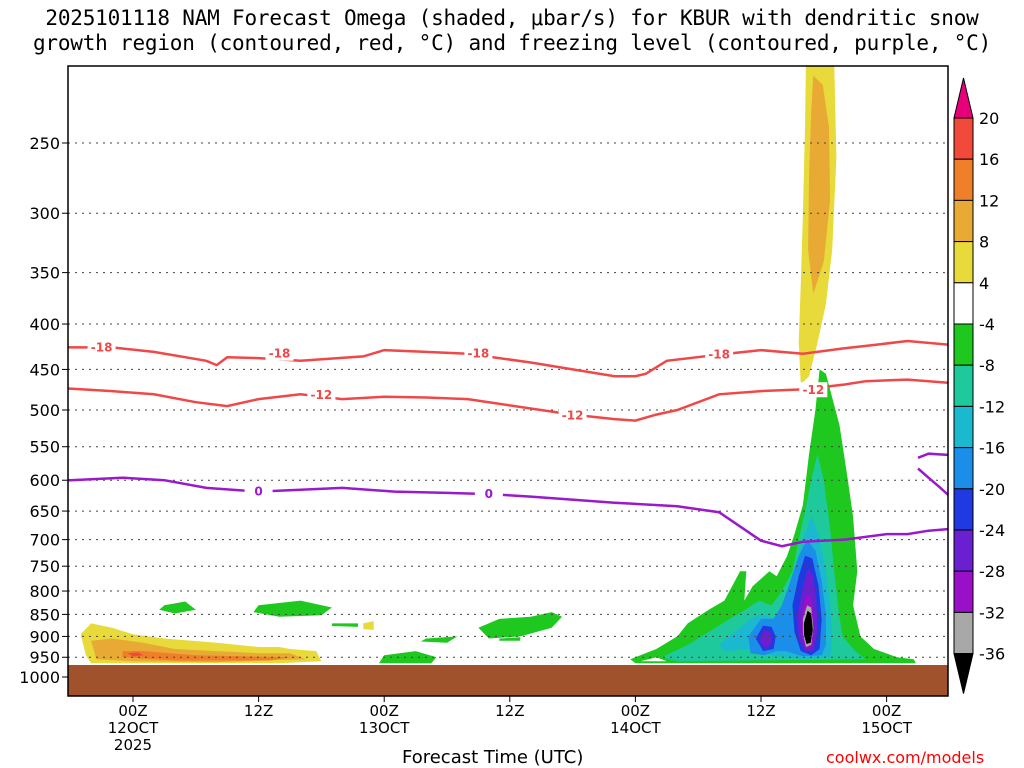 The width and height of the screenshot is (1024, 768). I want to click on x-tick-label-0: 00Z, so click(132, 711).